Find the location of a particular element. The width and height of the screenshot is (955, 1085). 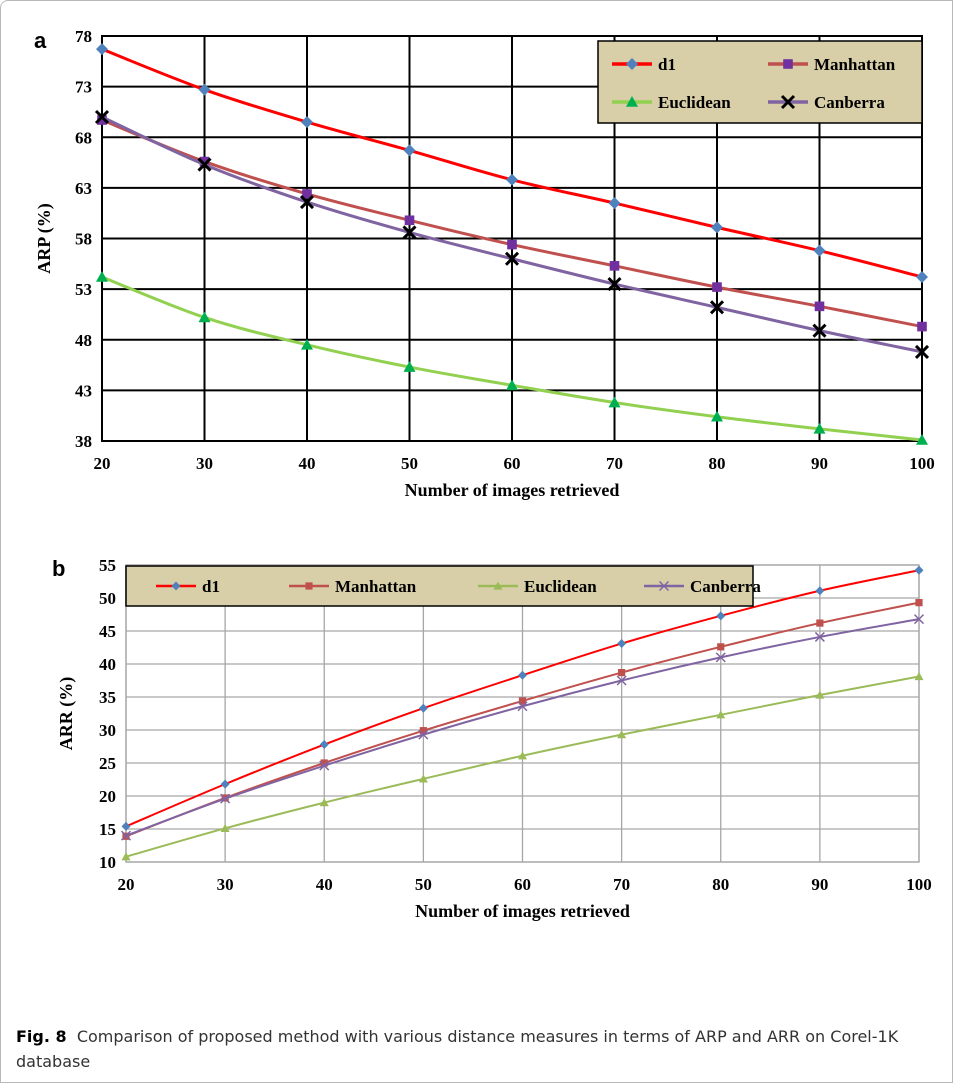

y-tick-label: 78 is located at coordinates (83, 36).